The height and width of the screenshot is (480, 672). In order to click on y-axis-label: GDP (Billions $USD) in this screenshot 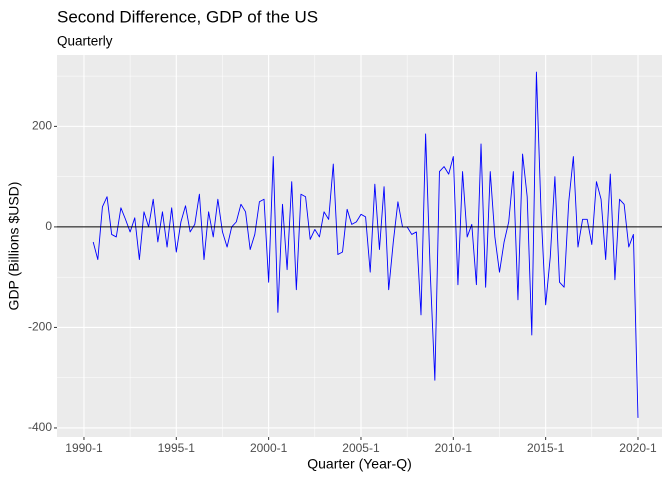, I will do `click(14, 246)`.